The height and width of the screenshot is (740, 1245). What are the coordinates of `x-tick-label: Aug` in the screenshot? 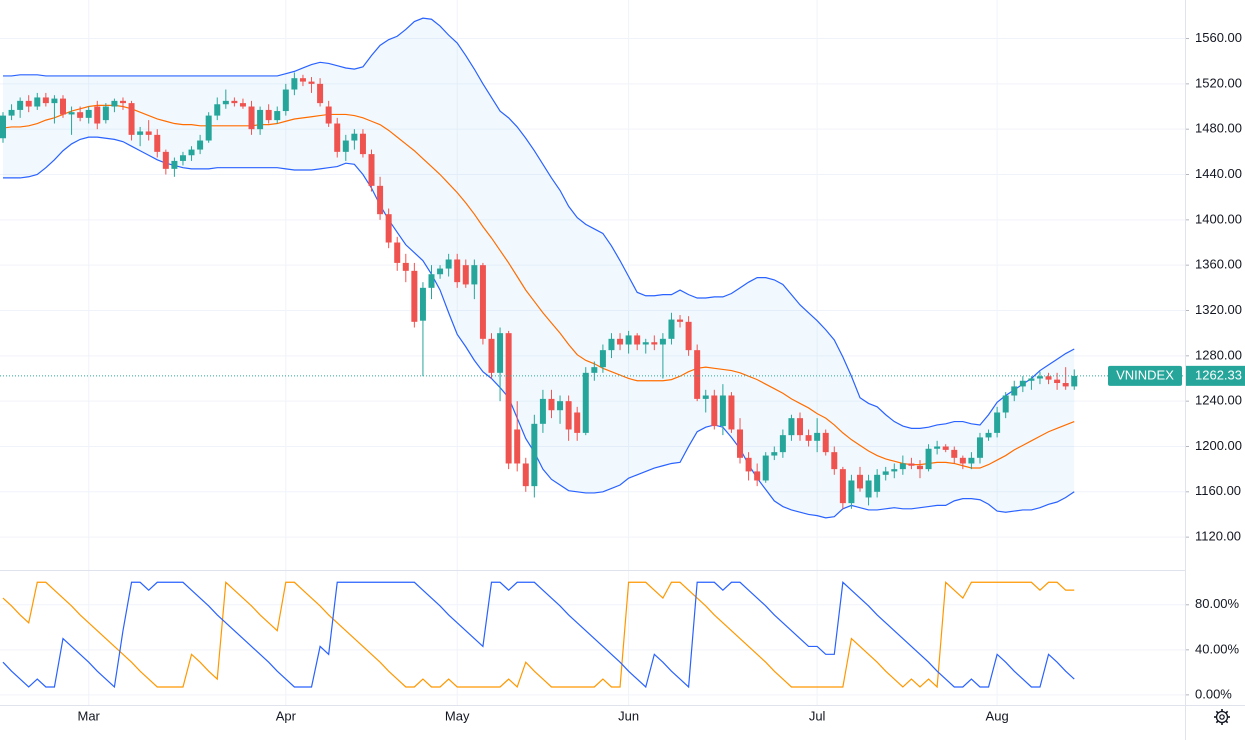 It's located at (997, 715).